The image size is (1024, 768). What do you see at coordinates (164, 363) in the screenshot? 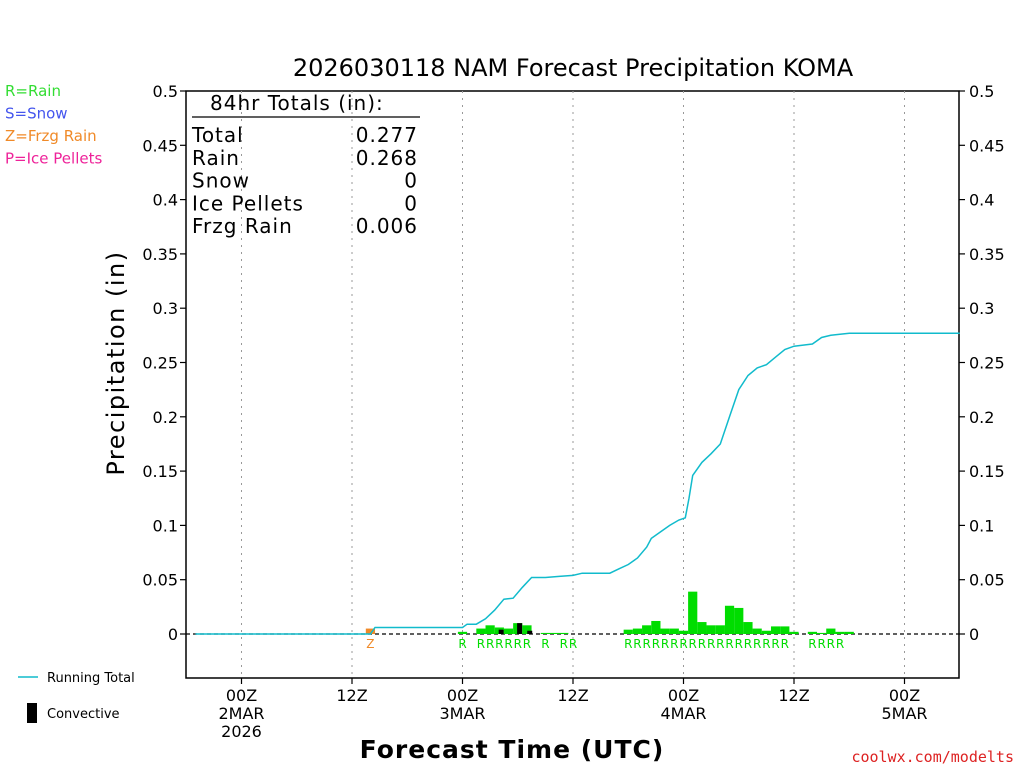
I see `left-y-axis: 0 0.05 0.1 0.15 0.2 0.25 0.3 0.35 0.4 0.45 0.5` at bounding box center [164, 363].